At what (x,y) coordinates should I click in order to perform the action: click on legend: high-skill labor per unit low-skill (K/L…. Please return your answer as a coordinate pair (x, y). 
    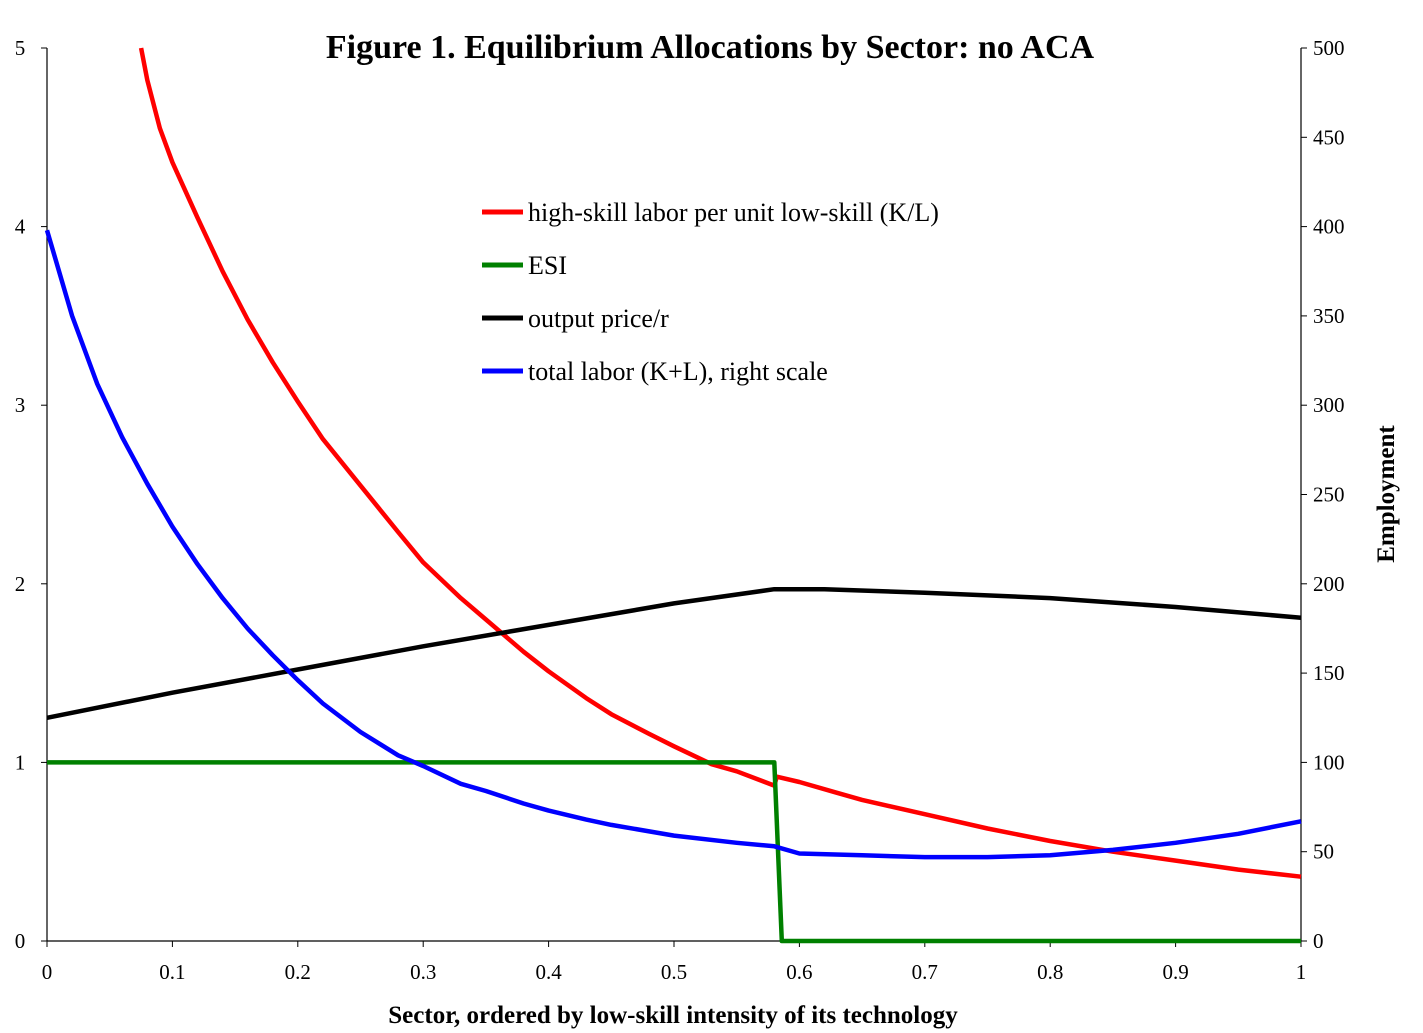
    Looking at the image, I should click on (710, 292).